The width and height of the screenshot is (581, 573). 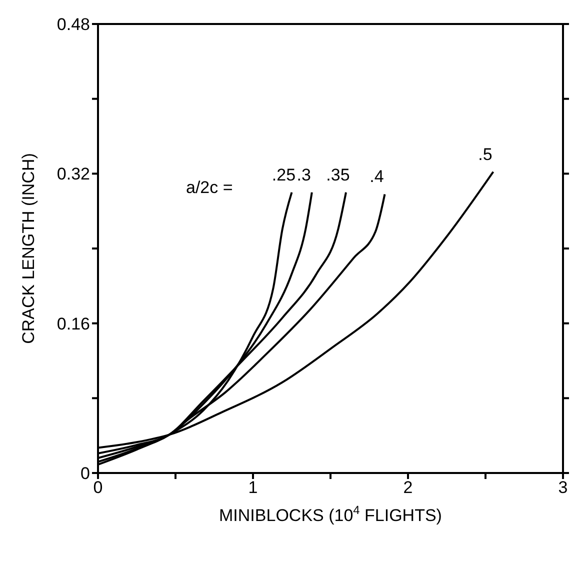 I want to click on series-label: .5, so click(x=485, y=154).